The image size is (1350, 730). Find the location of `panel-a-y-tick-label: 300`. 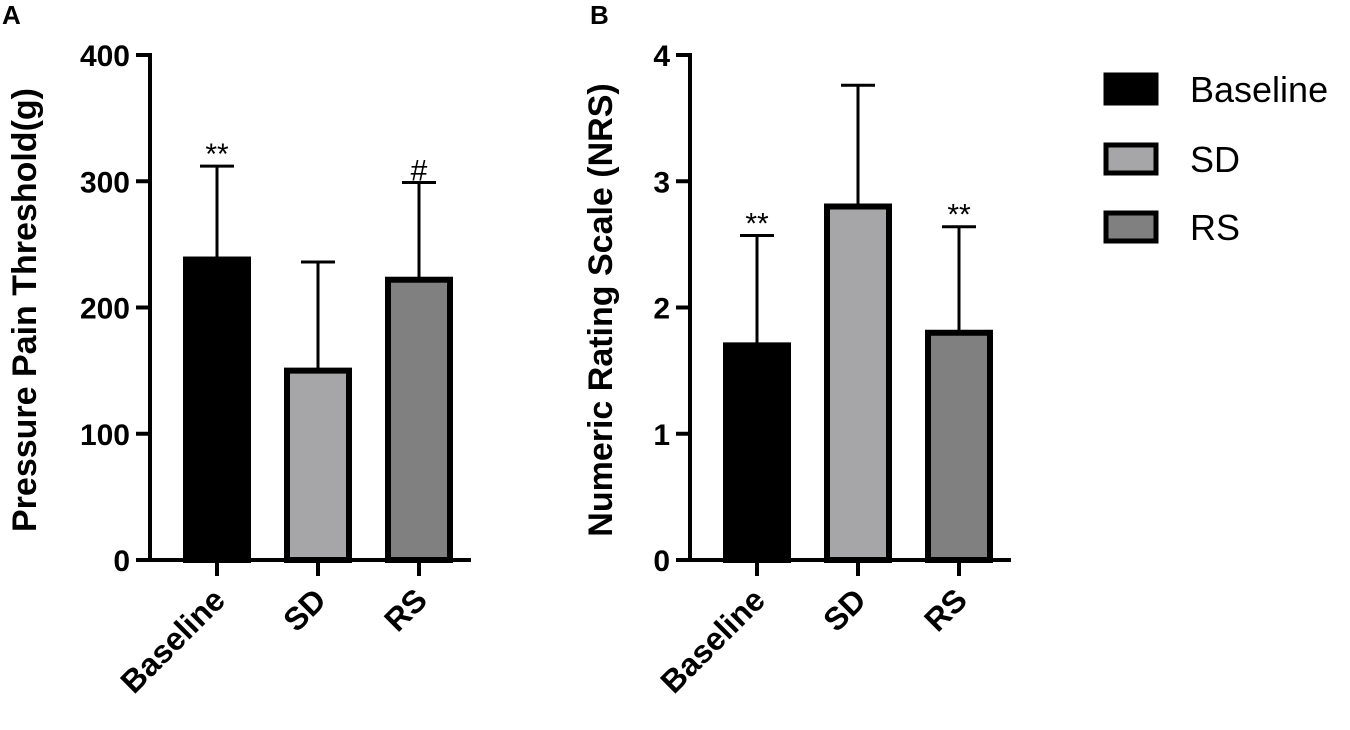

panel-a-y-tick-label: 300 is located at coordinates (105, 182).